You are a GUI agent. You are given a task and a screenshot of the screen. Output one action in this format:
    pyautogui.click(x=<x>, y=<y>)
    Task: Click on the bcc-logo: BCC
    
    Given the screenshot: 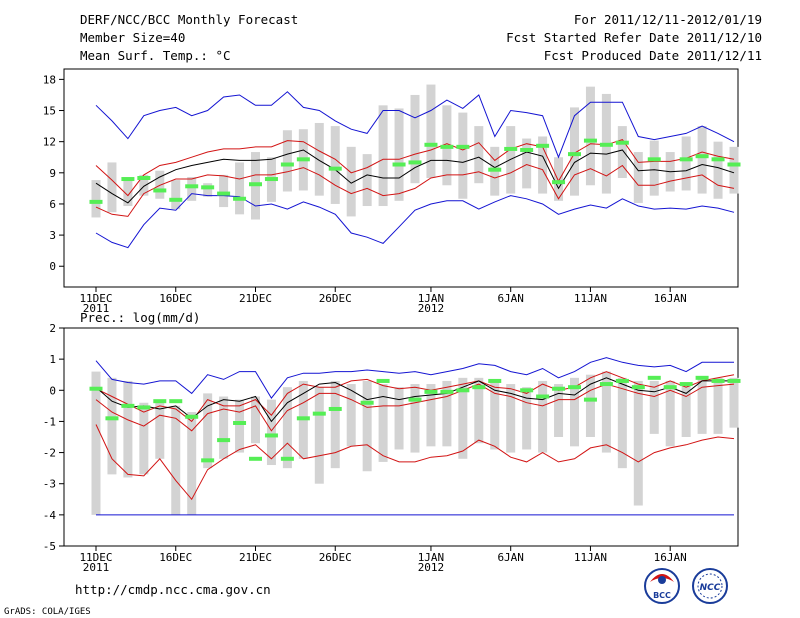 What is the action you would take?
    pyautogui.click(x=662, y=586)
    